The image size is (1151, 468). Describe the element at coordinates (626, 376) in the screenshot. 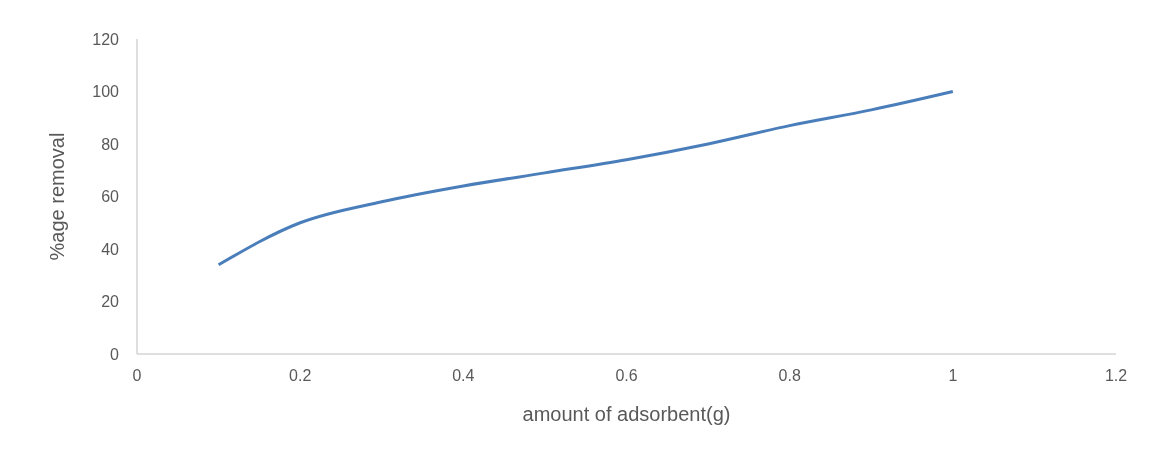

I see `x-tick-label: 0.6` at that location.